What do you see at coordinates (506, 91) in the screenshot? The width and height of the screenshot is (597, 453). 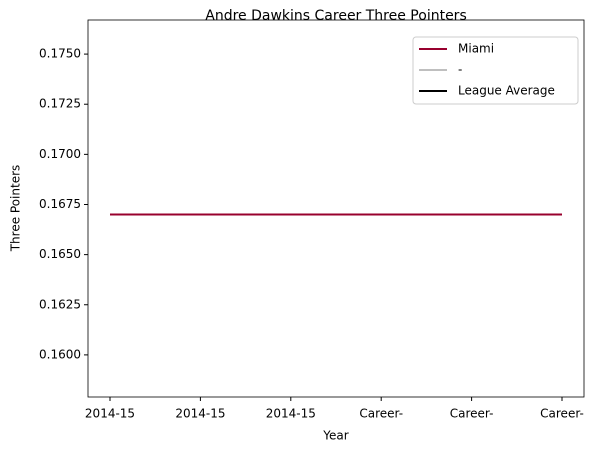 I see `legend-label: League Average` at bounding box center [506, 91].